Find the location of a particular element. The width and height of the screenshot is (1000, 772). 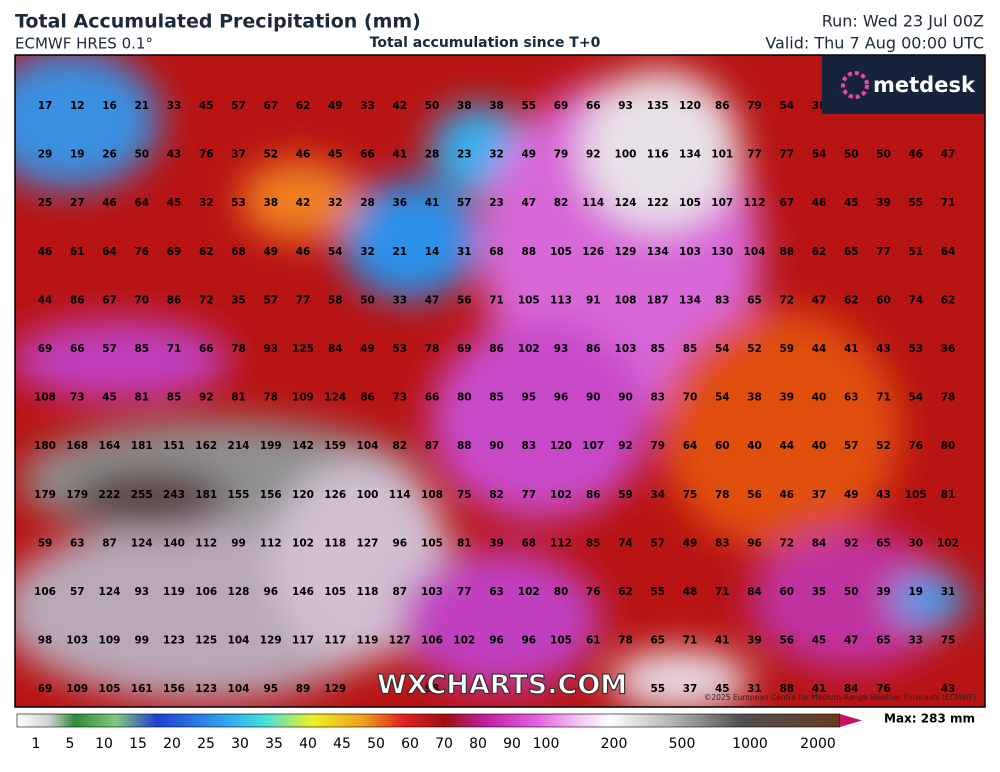

grid-value: 107 is located at coordinates (593, 446).